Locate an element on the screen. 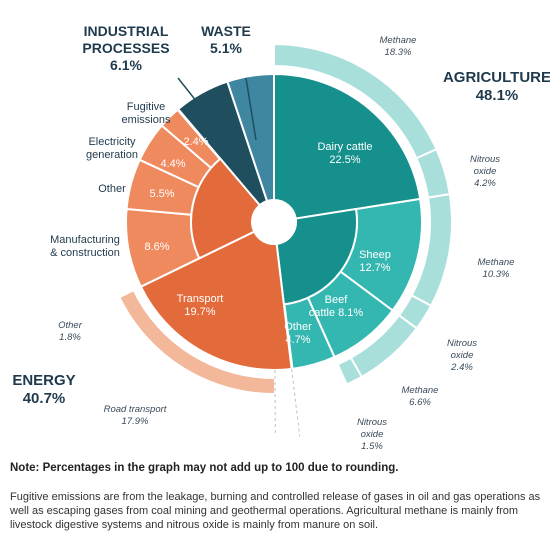  energy-other-name-label: Other is located at coordinates (112, 189).